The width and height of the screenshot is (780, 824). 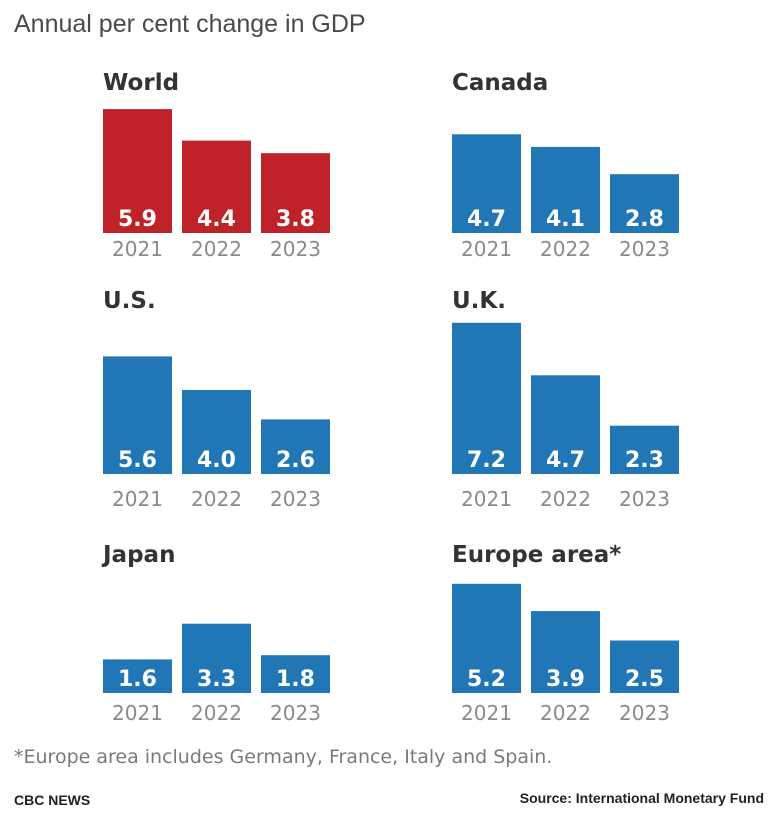 I want to click on bar-value-label: 3.9, so click(x=565, y=679).